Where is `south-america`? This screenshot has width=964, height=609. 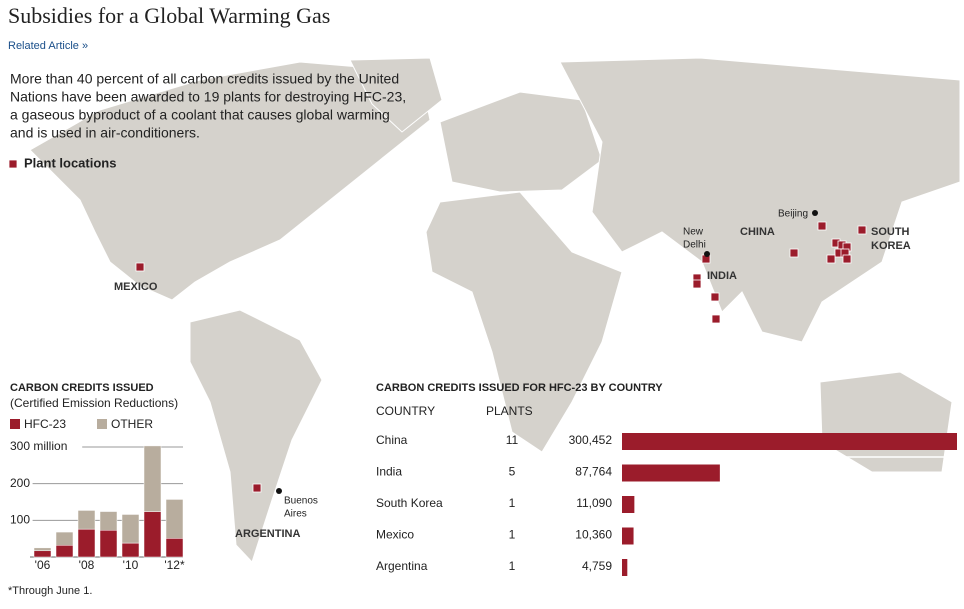 south-america is located at coordinates (256, 436).